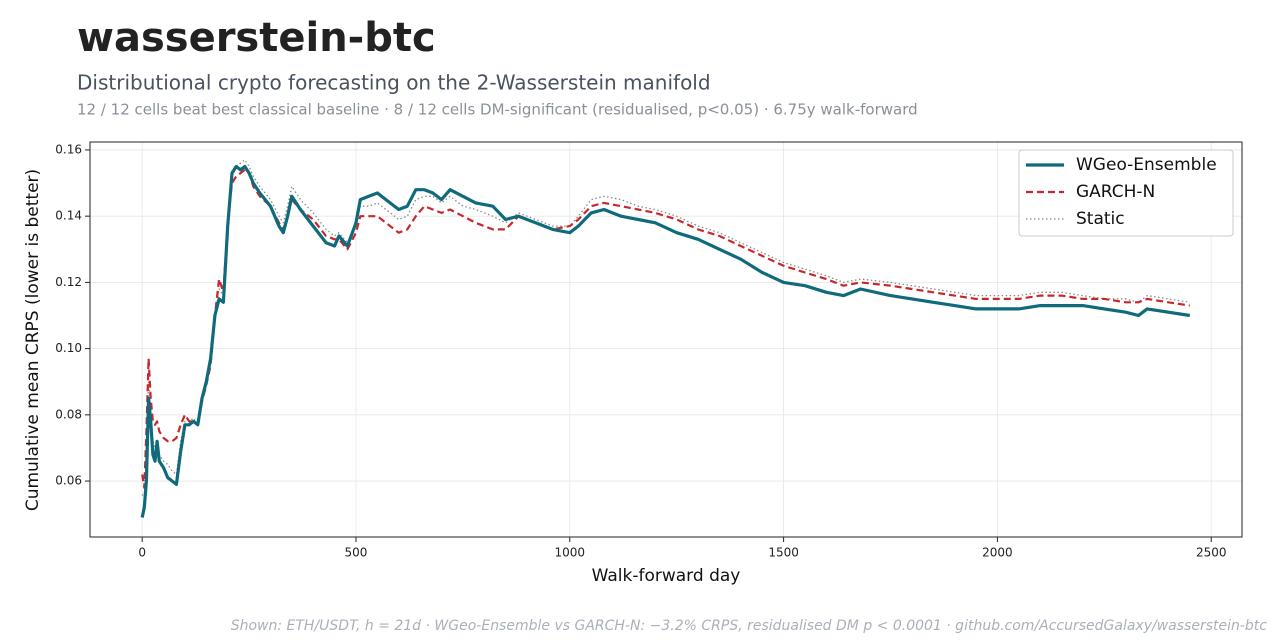 The width and height of the screenshot is (1280, 640). Describe the element at coordinates (68, 481) in the screenshot. I see `y-tick-label: 0.06` at that location.